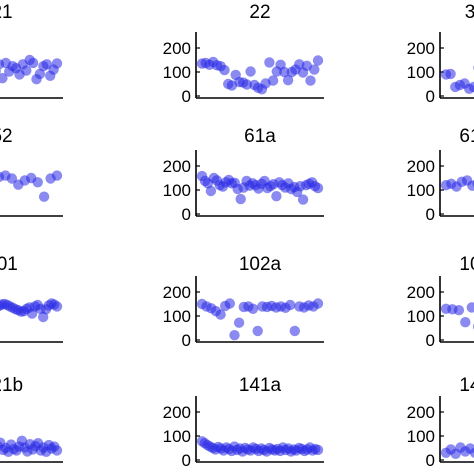 The image size is (474, 474). What do you see at coordinates (6, 136) in the screenshot?
I see `panel-title: 52` at bounding box center [6, 136].